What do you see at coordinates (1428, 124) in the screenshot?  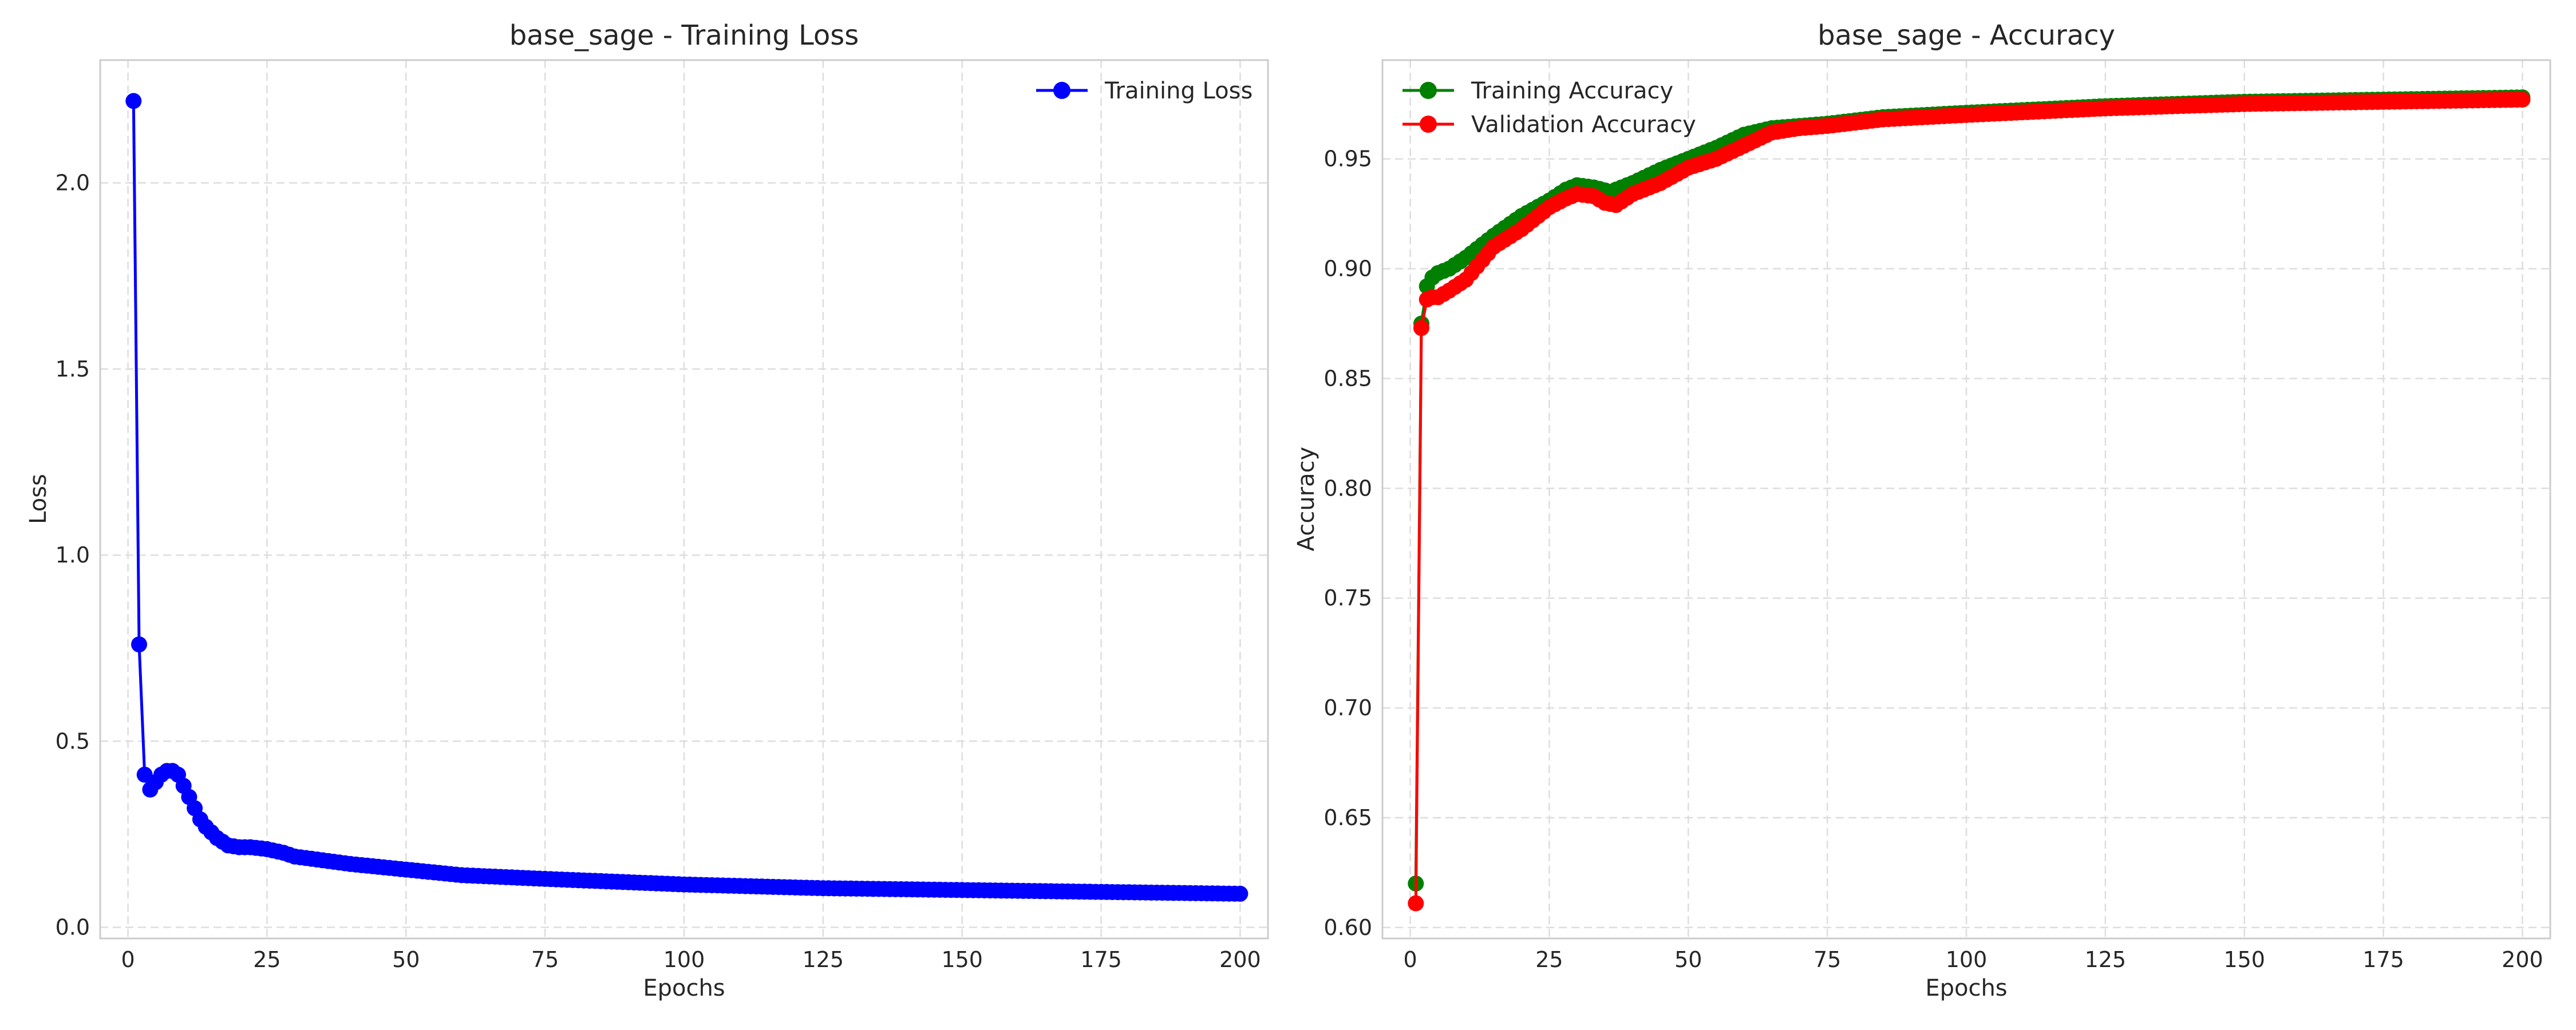 I see `legend-marker-validation-accuracy` at bounding box center [1428, 124].